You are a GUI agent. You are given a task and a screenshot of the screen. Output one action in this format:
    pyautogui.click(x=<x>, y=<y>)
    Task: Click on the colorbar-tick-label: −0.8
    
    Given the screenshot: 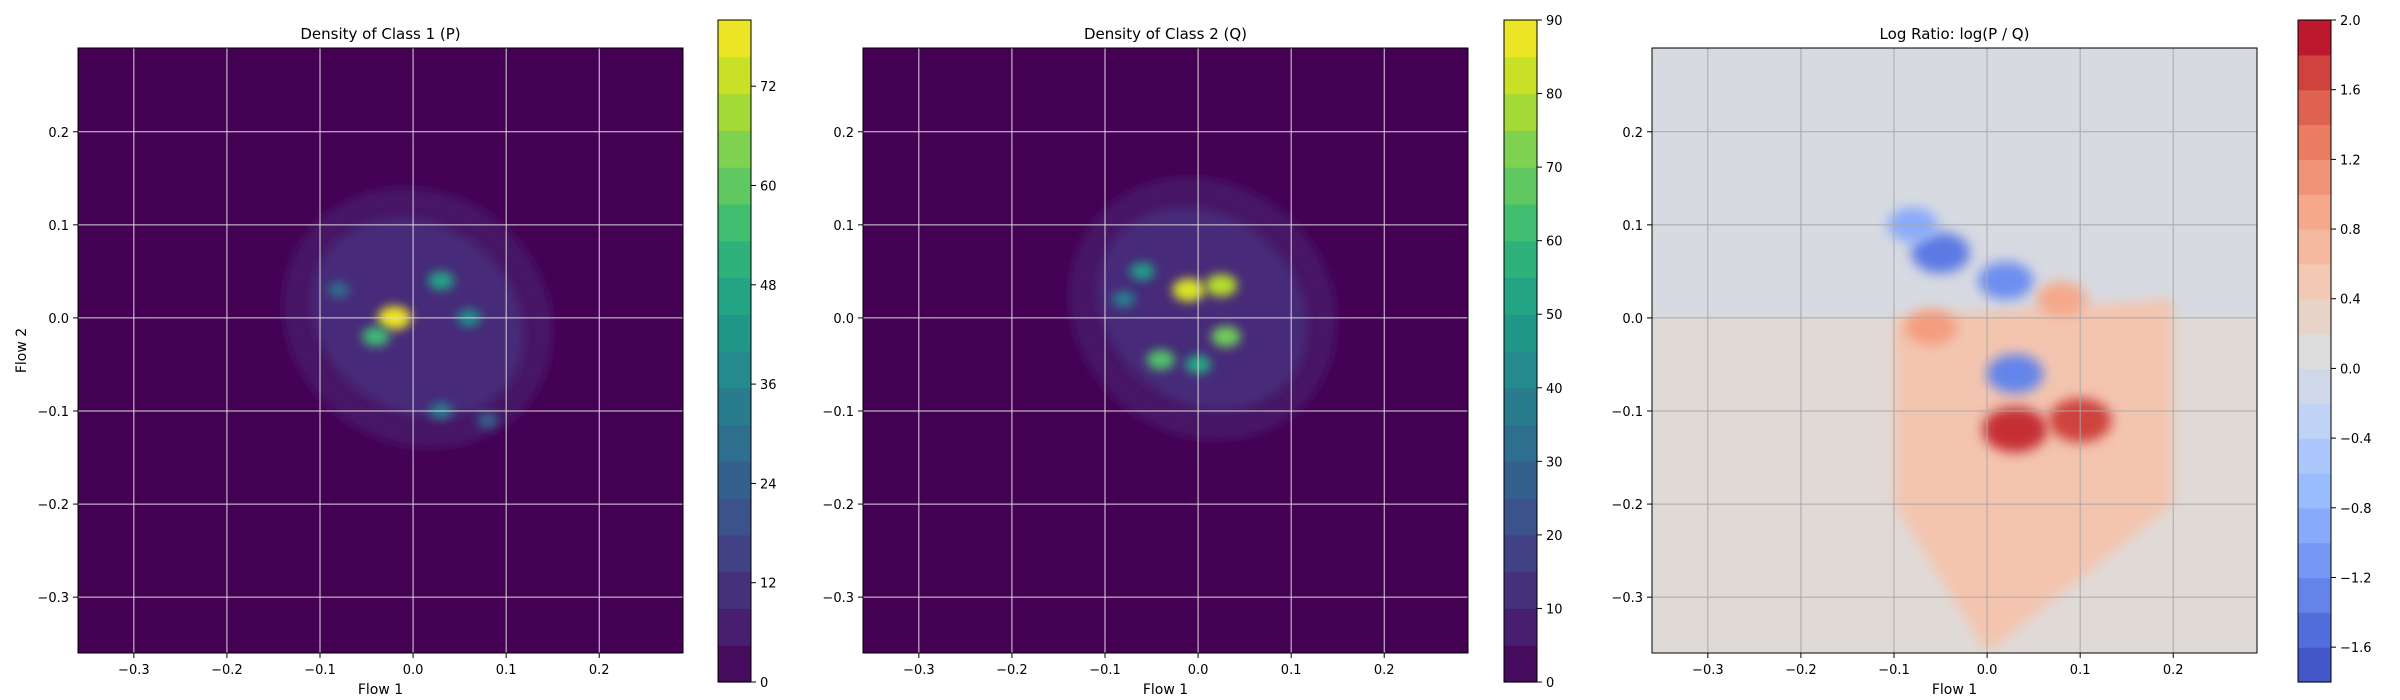 What is the action you would take?
    pyautogui.click(x=2356, y=509)
    